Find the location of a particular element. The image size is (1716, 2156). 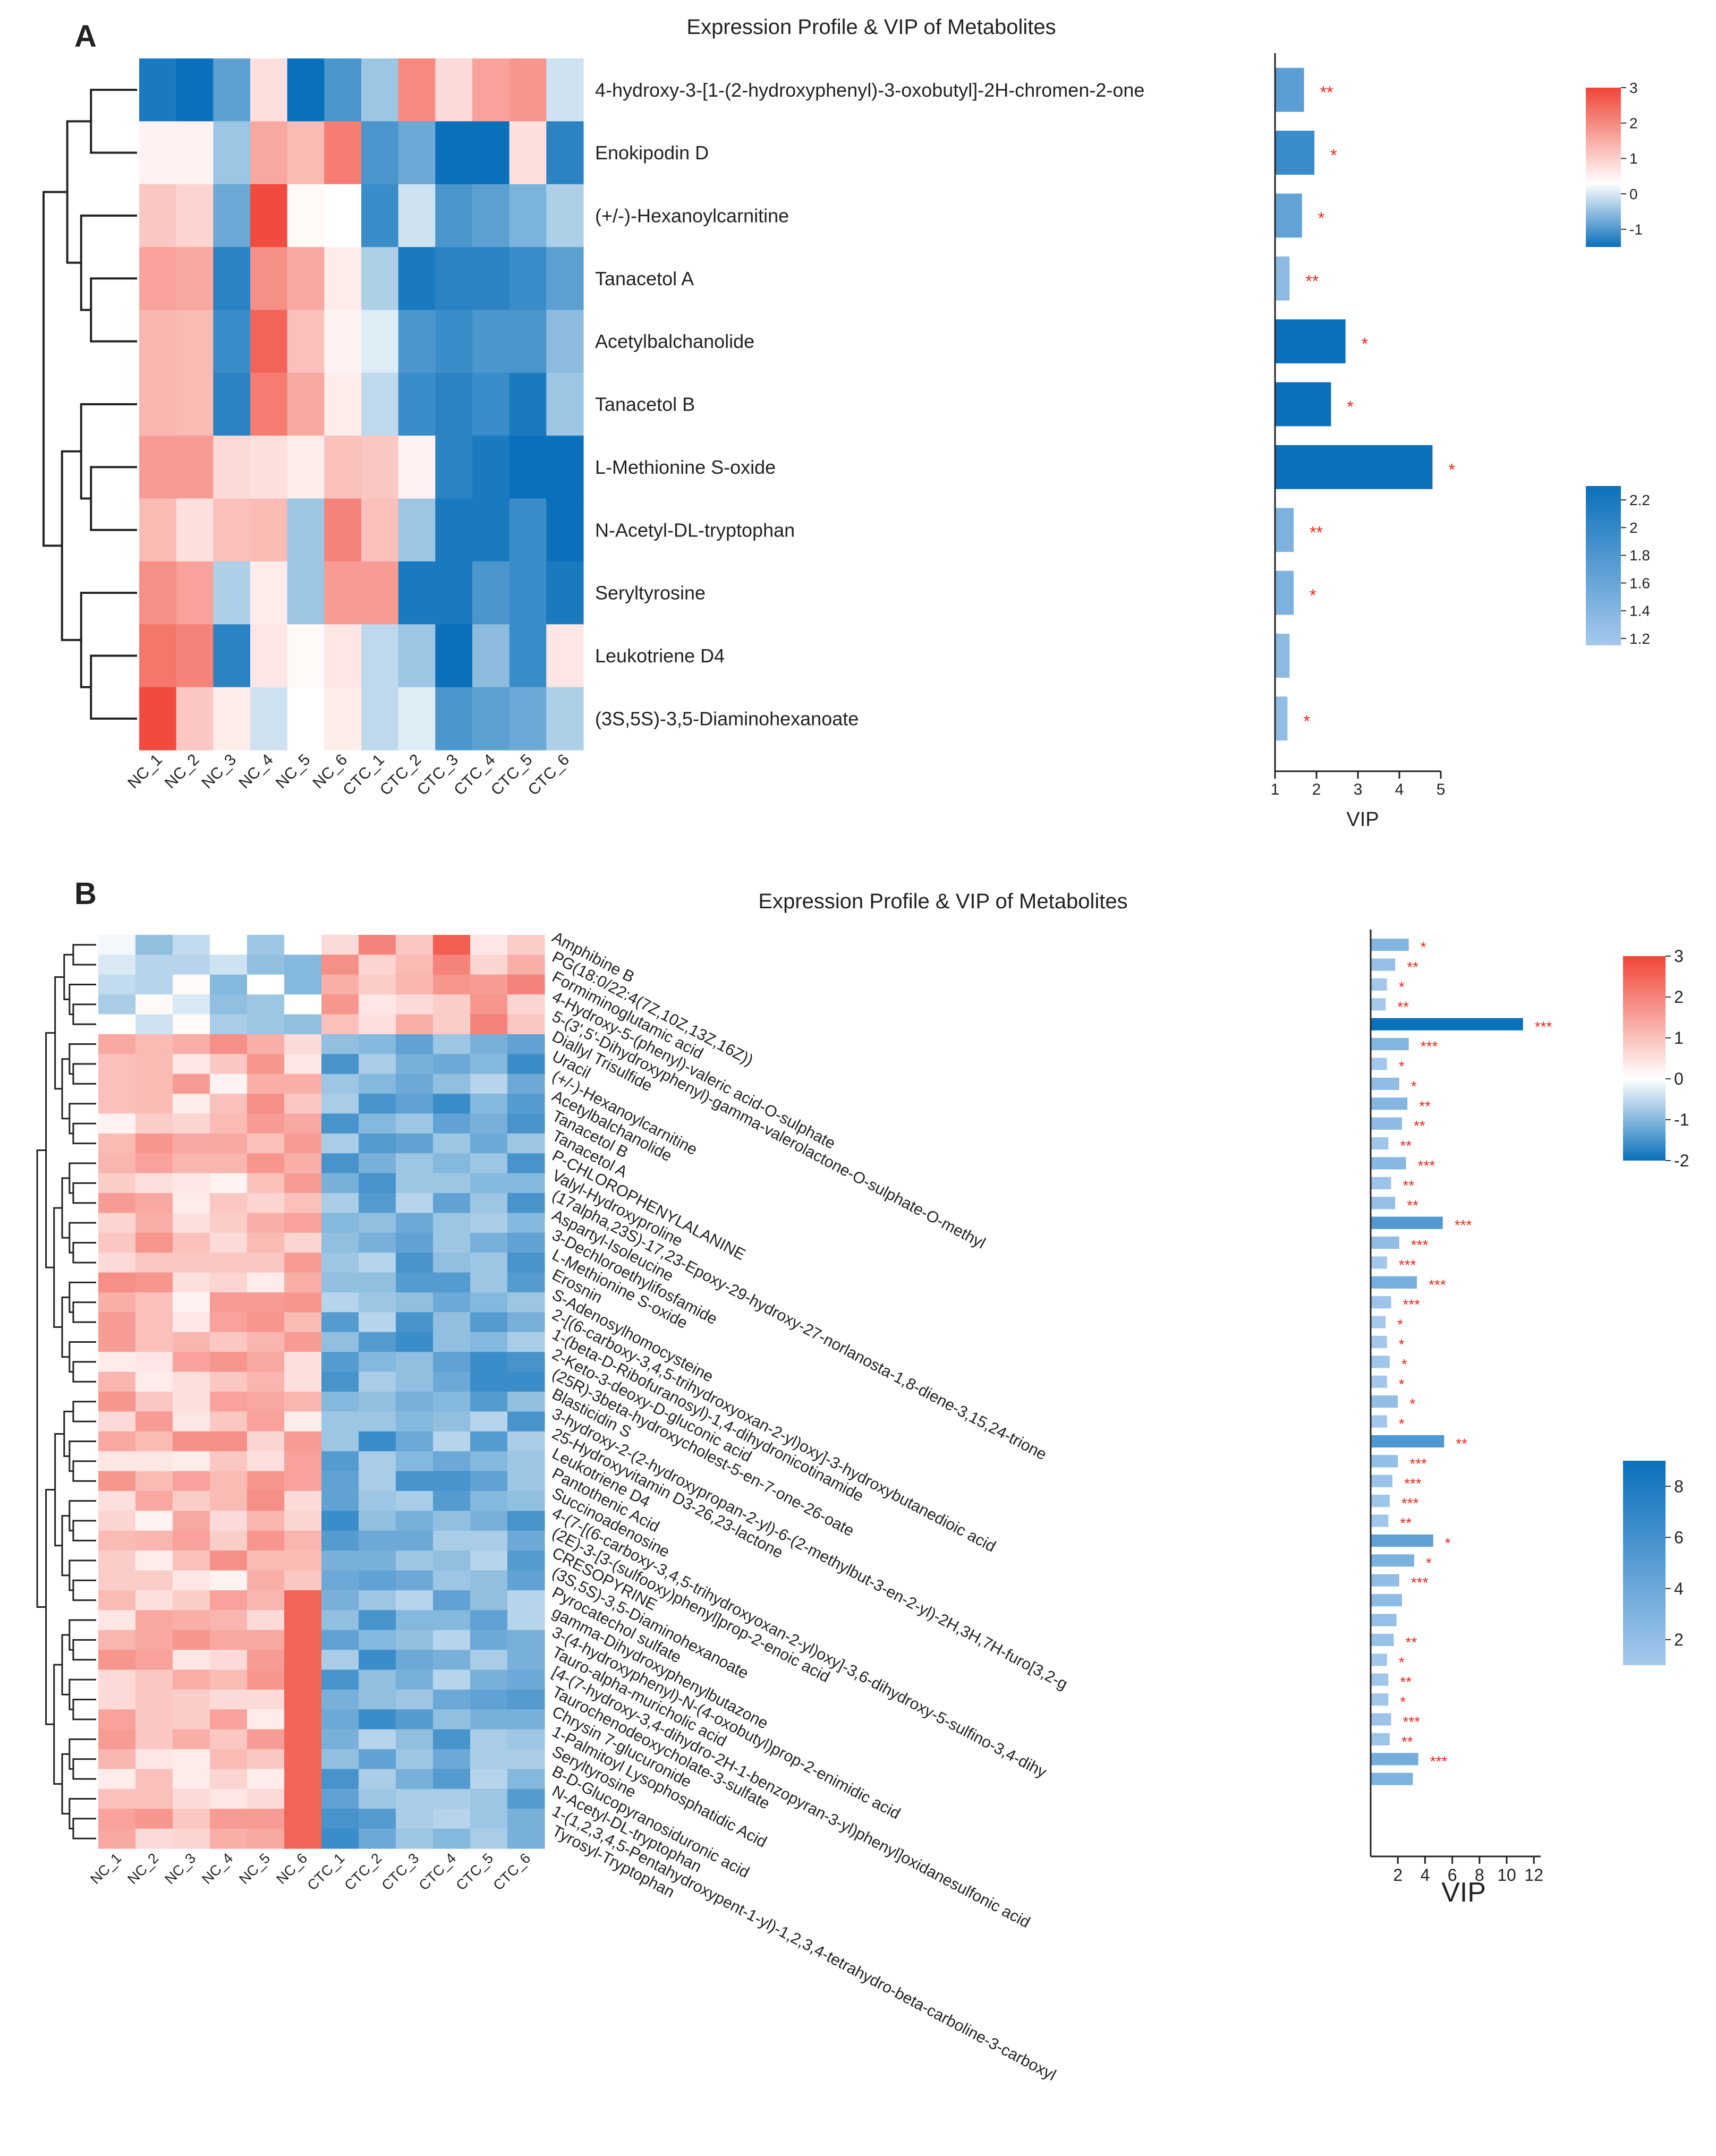

sample-label: NC_2 is located at coordinates (143, 1868).